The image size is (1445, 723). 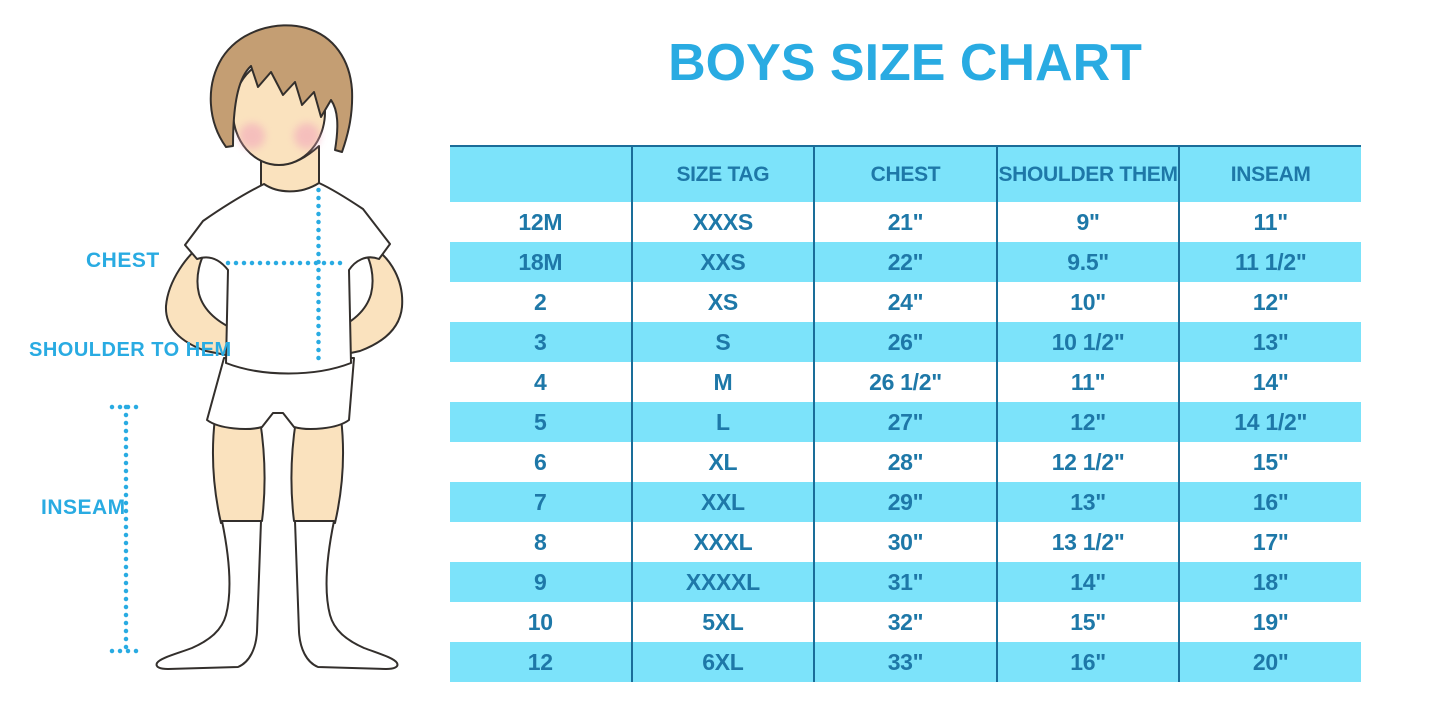 What do you see at coordinates (1269, 262) in the screenshot?
I see `table-cell: 11 1/2"` at bounding box center [1269, 262].